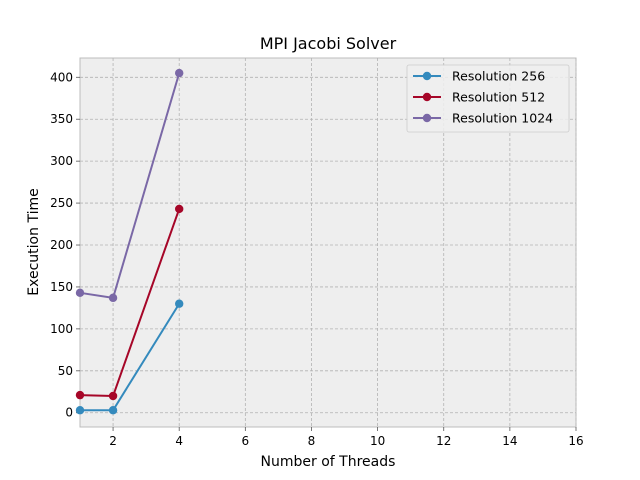 This screenshot has height=480, width=640. I want to click on series-group, so click(129, 241).